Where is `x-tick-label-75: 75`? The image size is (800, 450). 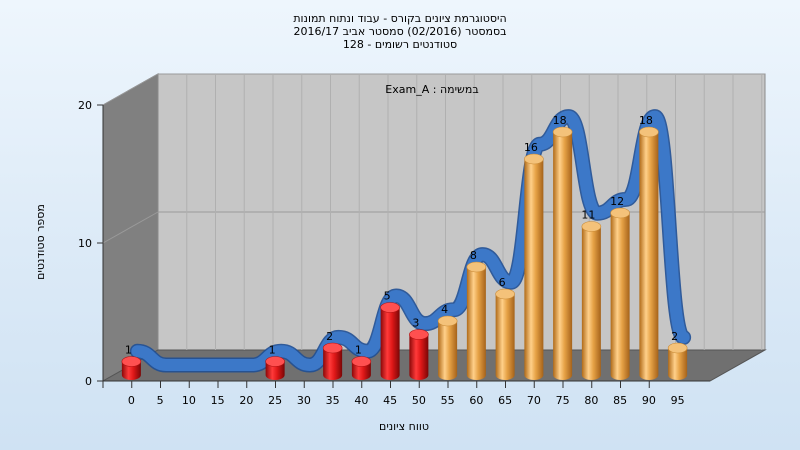 x-tick-label-75: 75 is located at coordinates (563, 400).